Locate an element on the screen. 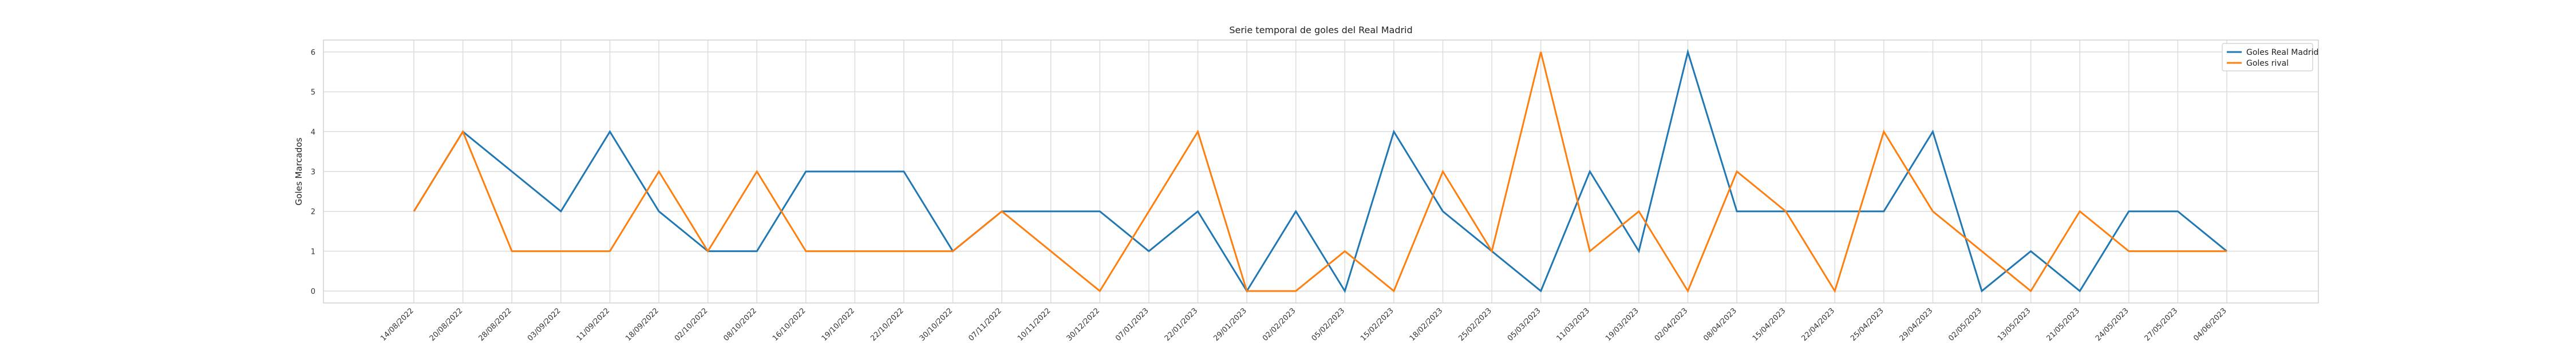 The image size is (2576, 343). chart-title: Serie temporal de goles del Real Madrid is located at coordinates (1320, 30).